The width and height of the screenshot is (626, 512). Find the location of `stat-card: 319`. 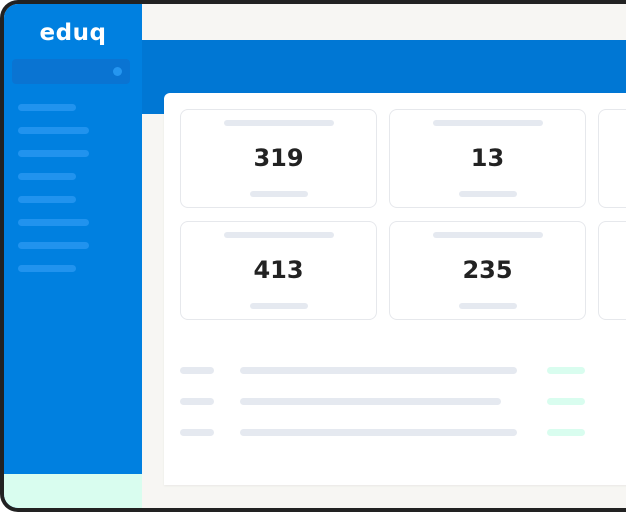

stat-card: 319 is located at coordinates (278, 158).